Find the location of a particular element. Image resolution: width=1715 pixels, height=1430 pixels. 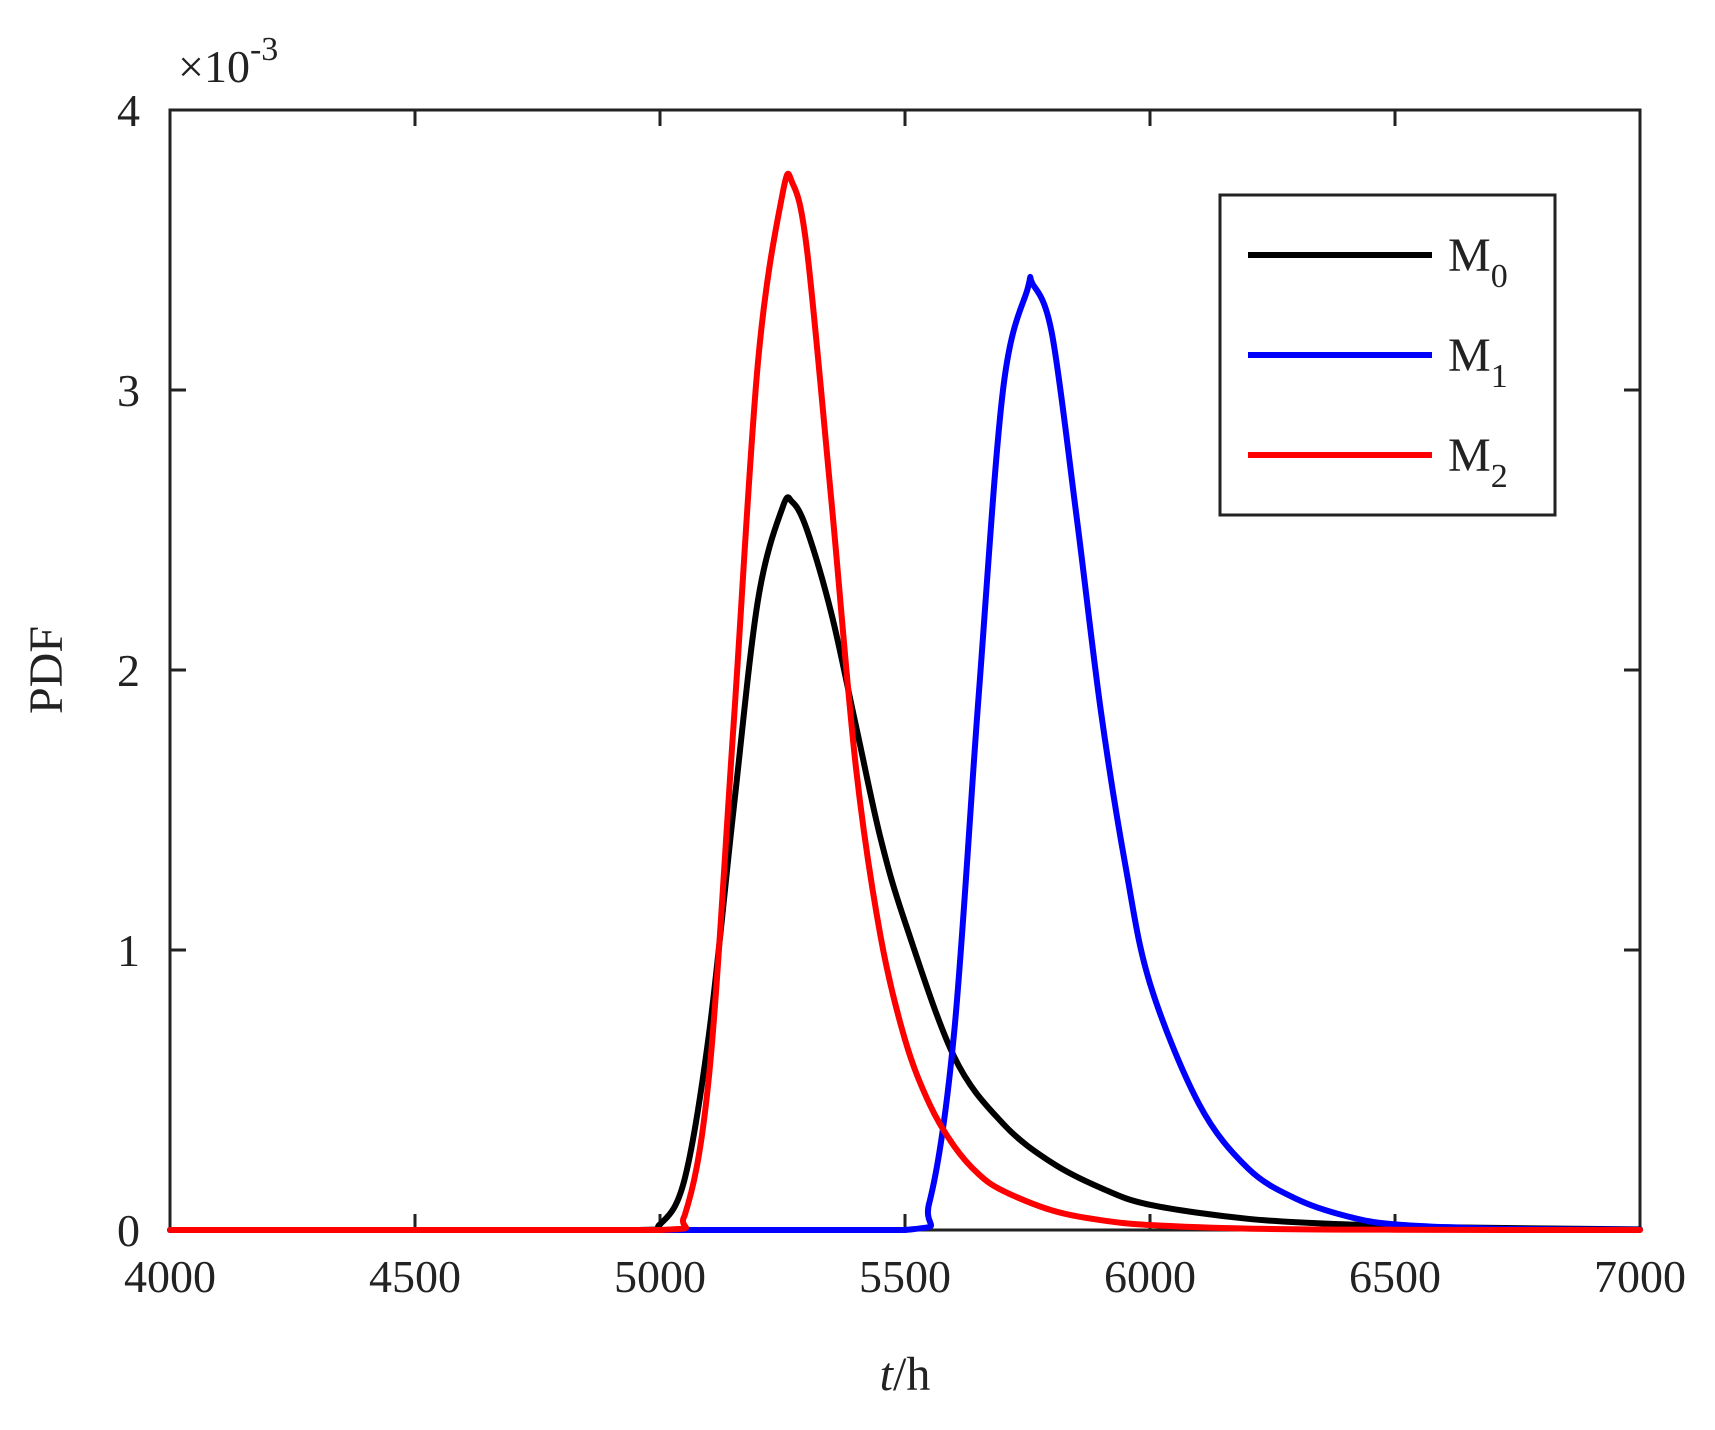

x-axis-title-variable: t is located at coordinates (887, 1374).